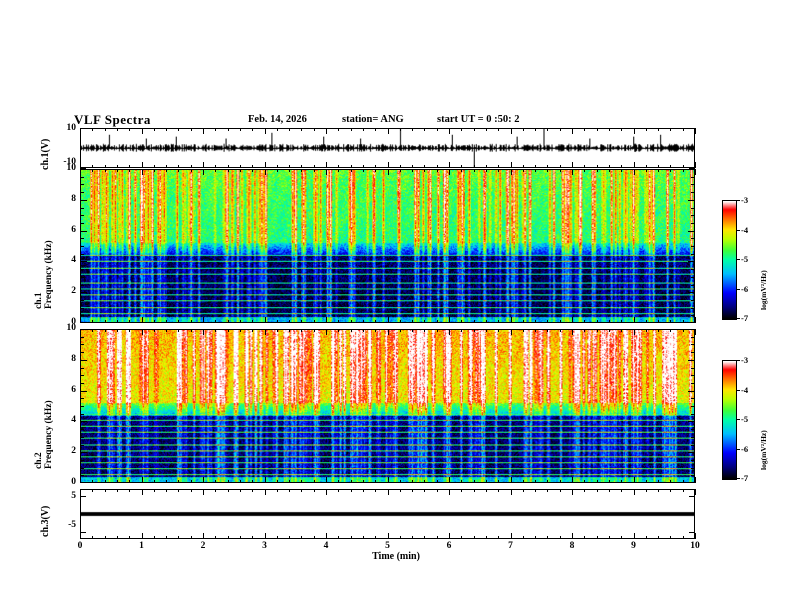 Image resolution: width=792 pixels, height=612 pixels. Describe the element at coordinates (373, 119) in the screenshot. I see `header-station: station= ANG` at that location.